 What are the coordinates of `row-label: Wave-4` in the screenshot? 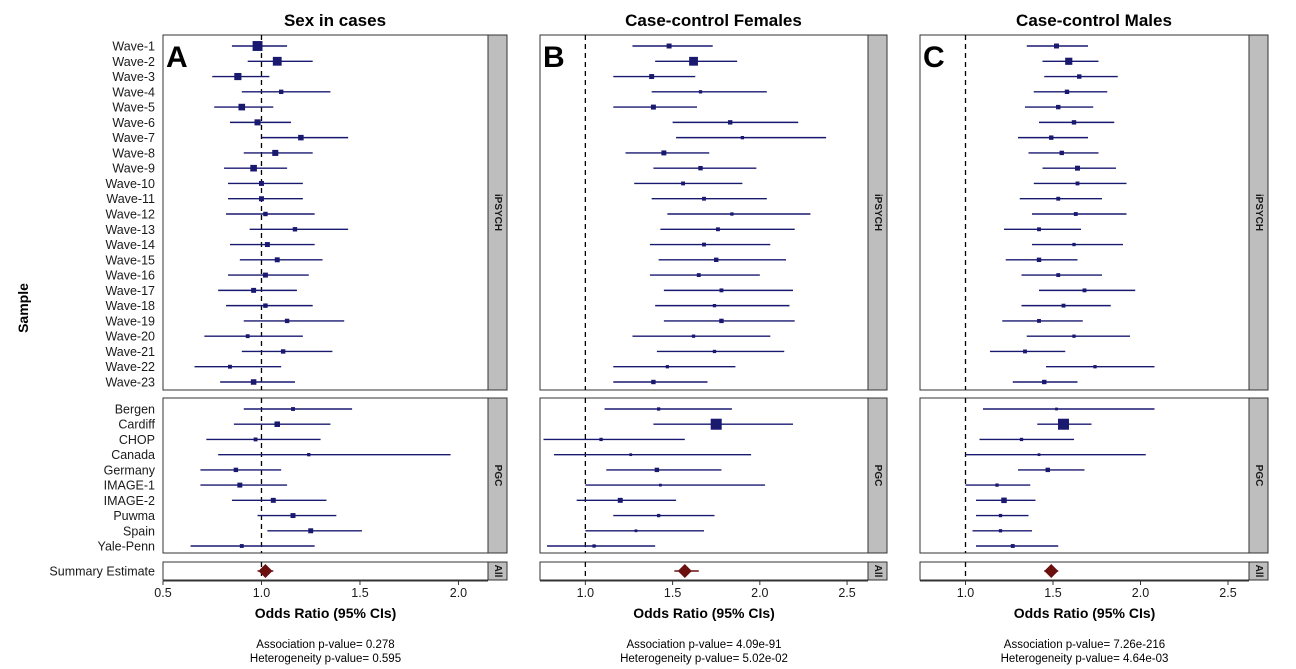 It's located at (133, 92).